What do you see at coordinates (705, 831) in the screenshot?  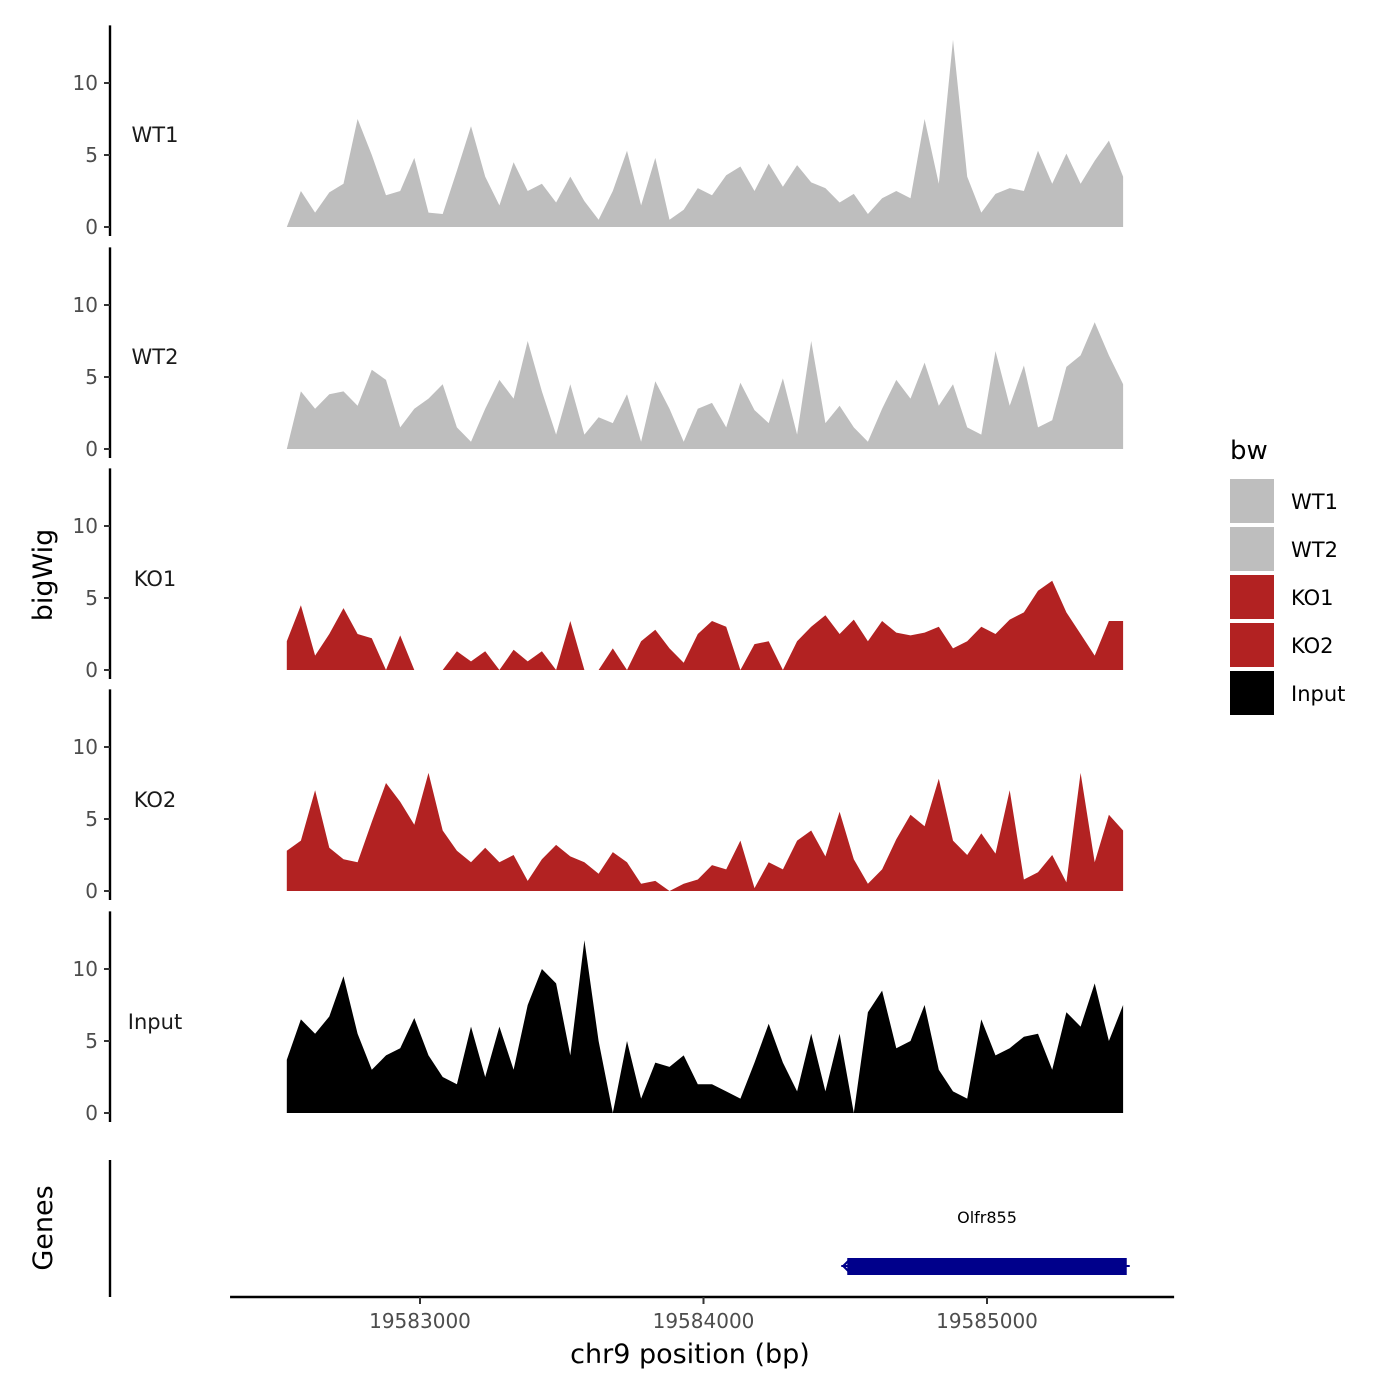 I see `signal-area-ko2` at bounding box center [705, 831].